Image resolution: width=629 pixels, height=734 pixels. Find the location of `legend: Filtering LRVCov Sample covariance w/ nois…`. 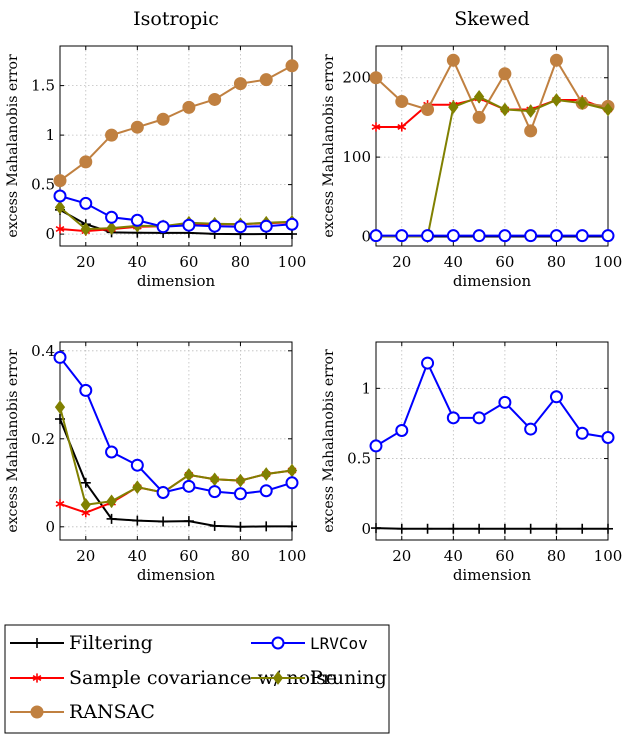

legend: Filtering LRVCov Sample covariance w/ nois… is located at coordinates (197, 679).